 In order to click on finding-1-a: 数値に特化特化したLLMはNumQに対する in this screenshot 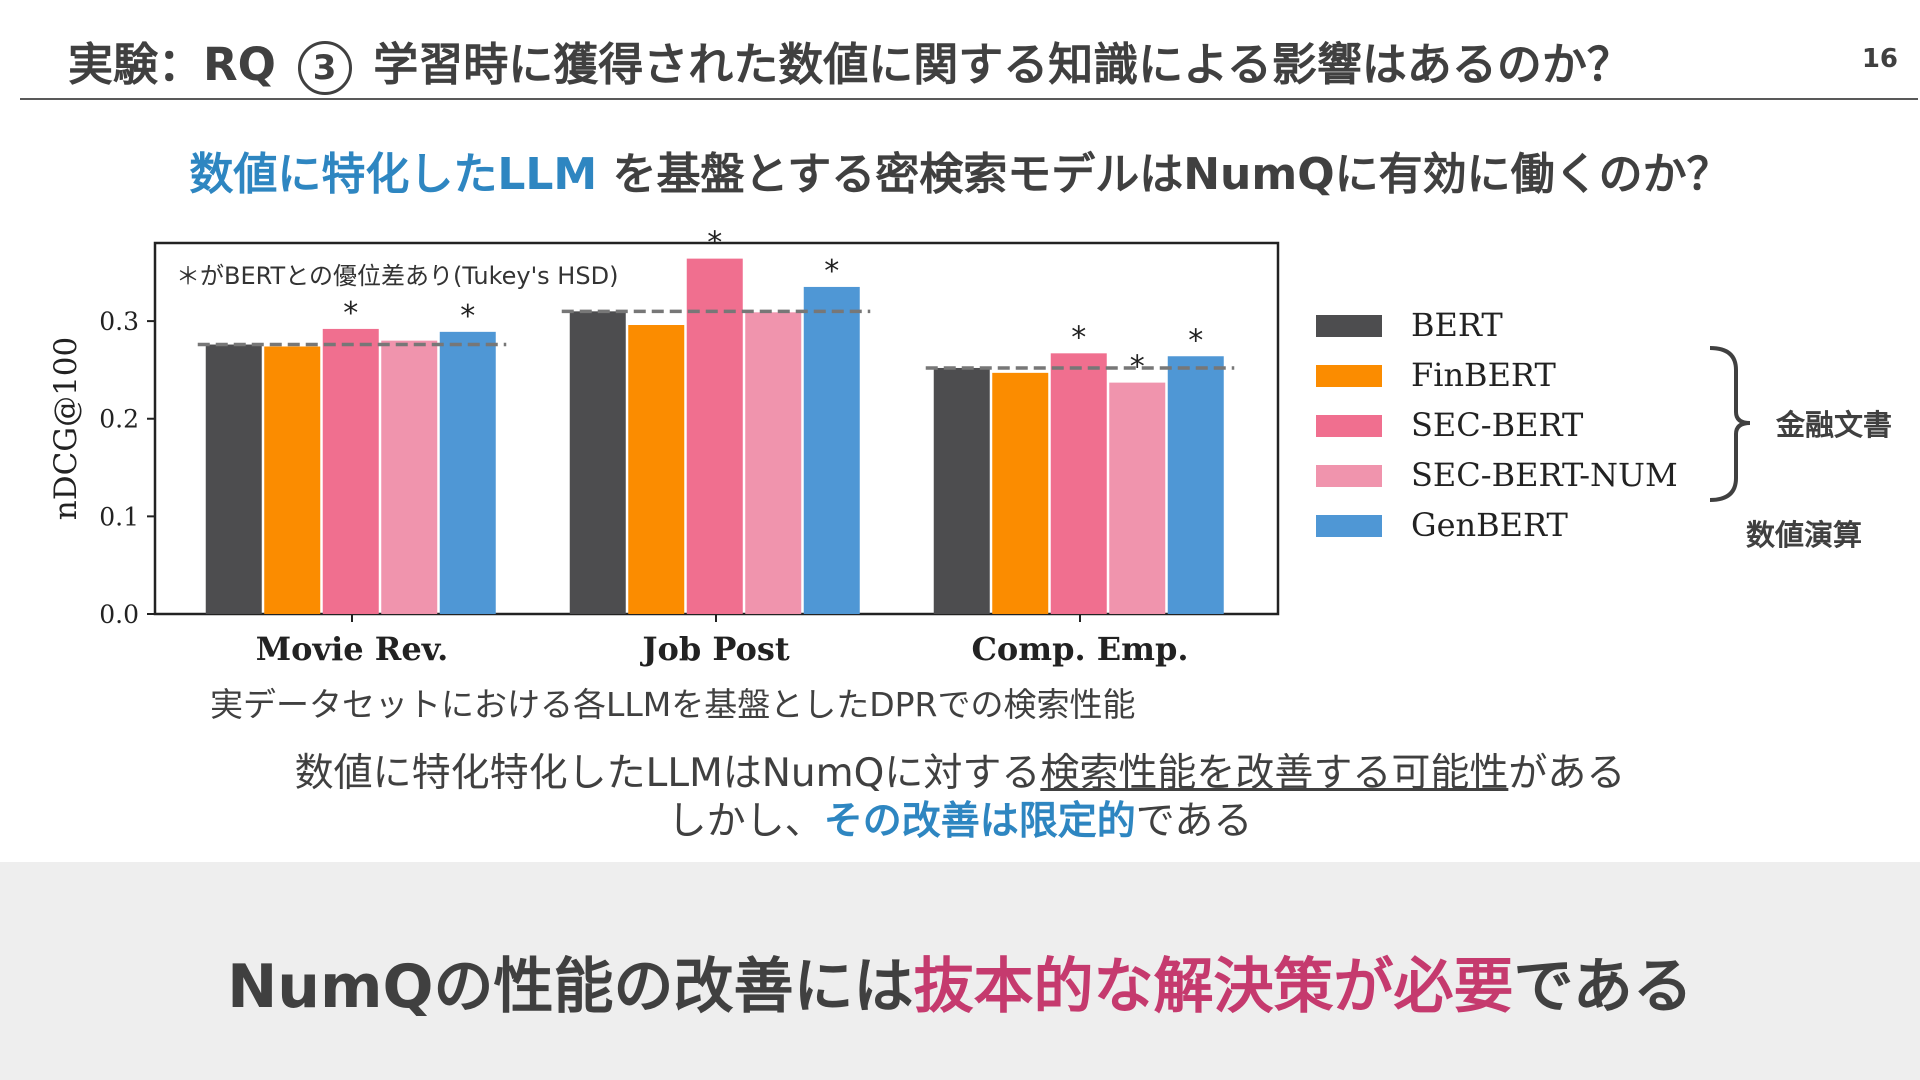, I will do `click(667, 773)`.